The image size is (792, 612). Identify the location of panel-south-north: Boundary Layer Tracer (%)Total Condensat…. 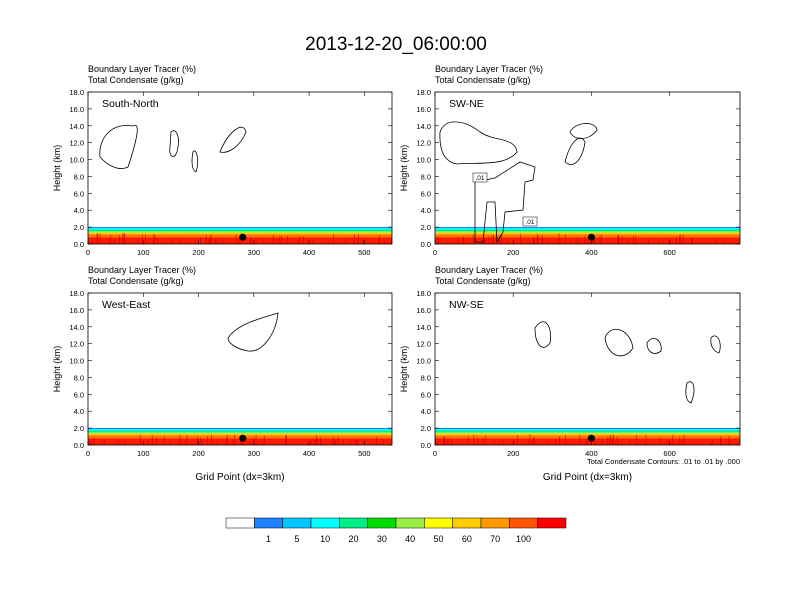
(222, 160).